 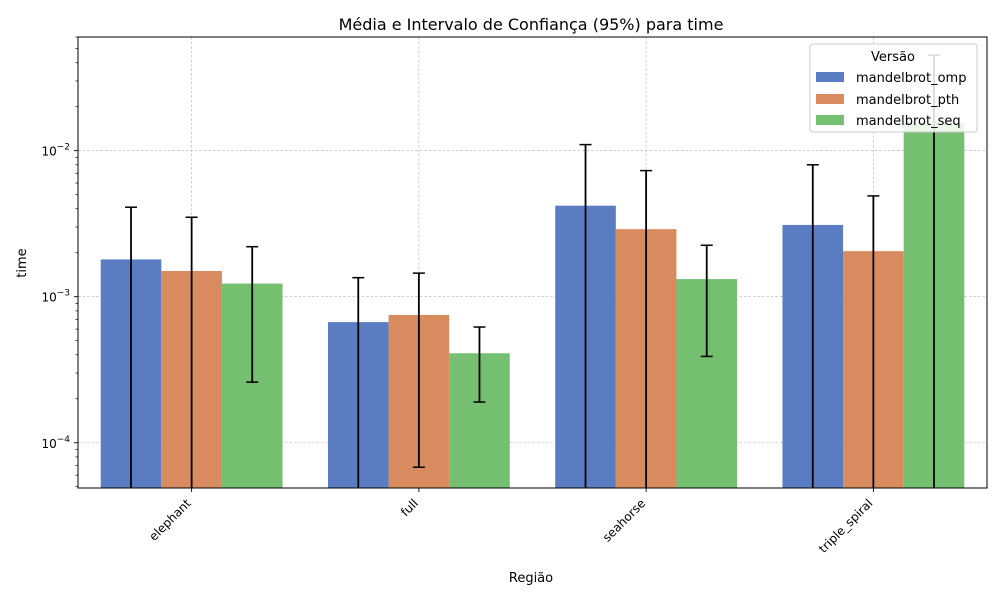 What do you see at coordinates (22, 262) in the screenshot?
I see `y-axis-label: time` at bounding box center [22, 262].